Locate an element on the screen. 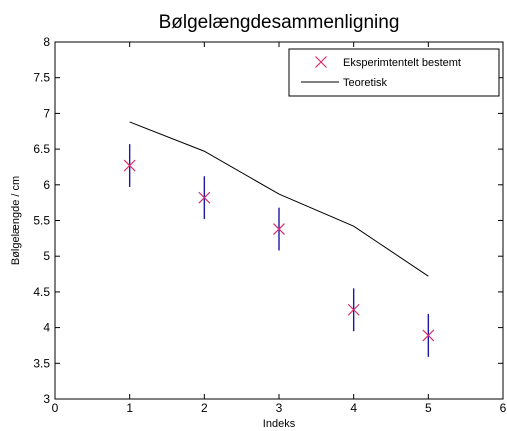 The height and width of the screenshot is (431, 507). x-tick-label: 3 is located at coordinates (279, 408).